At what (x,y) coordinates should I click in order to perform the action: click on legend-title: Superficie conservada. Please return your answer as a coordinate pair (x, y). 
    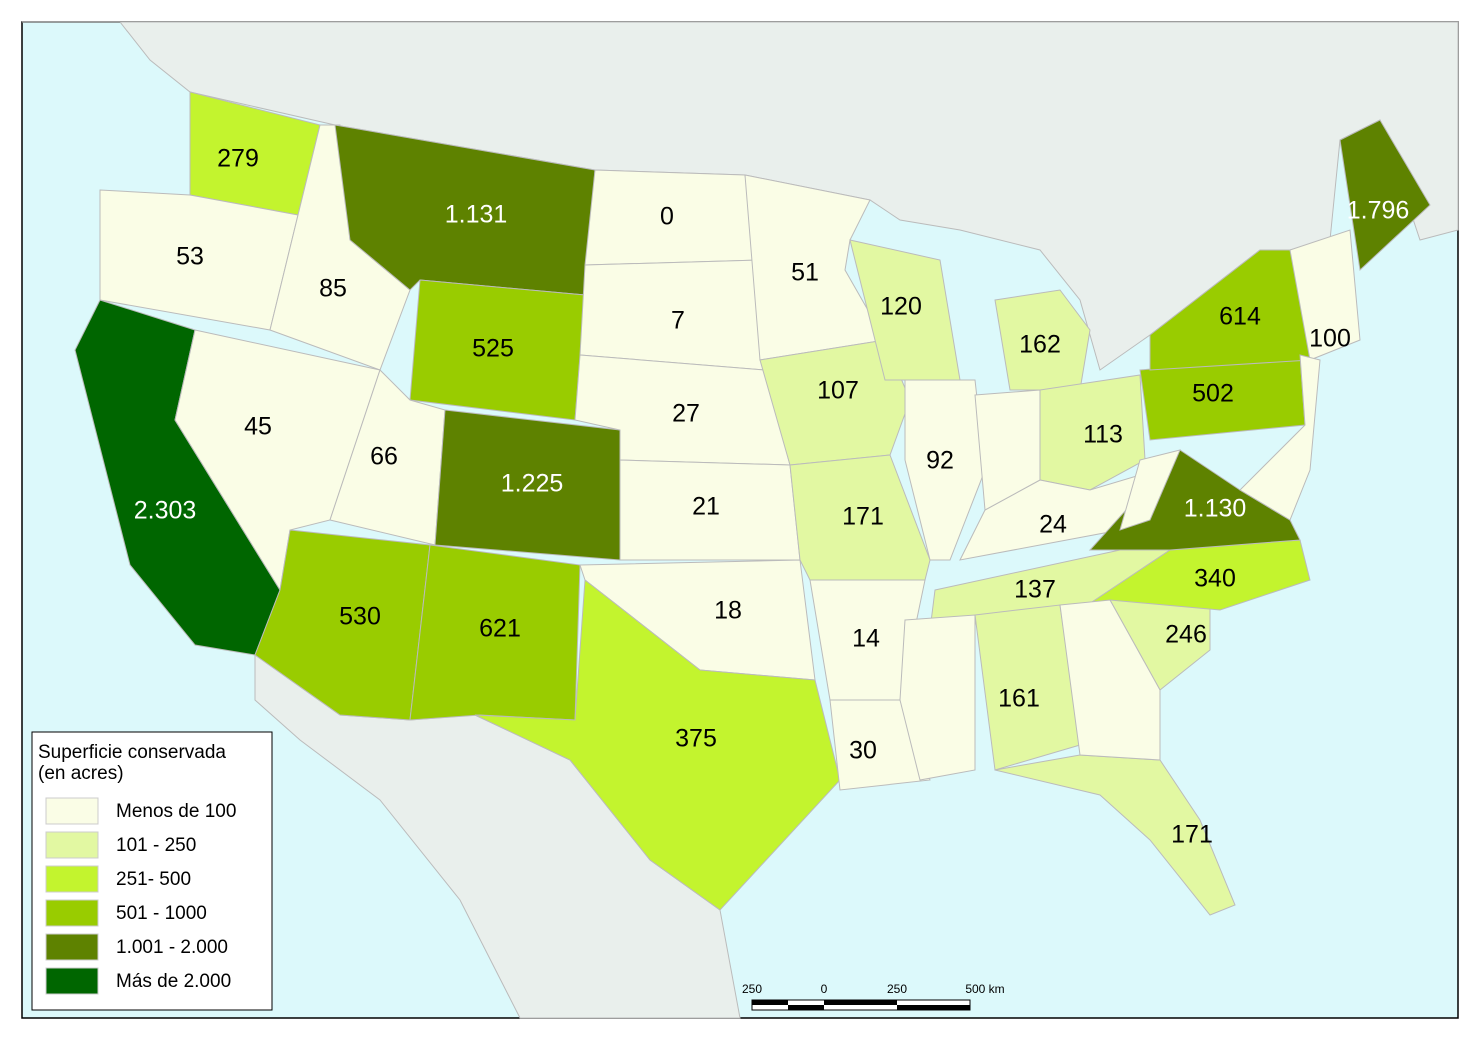
    Looking at the image, I should click on (132, 752).